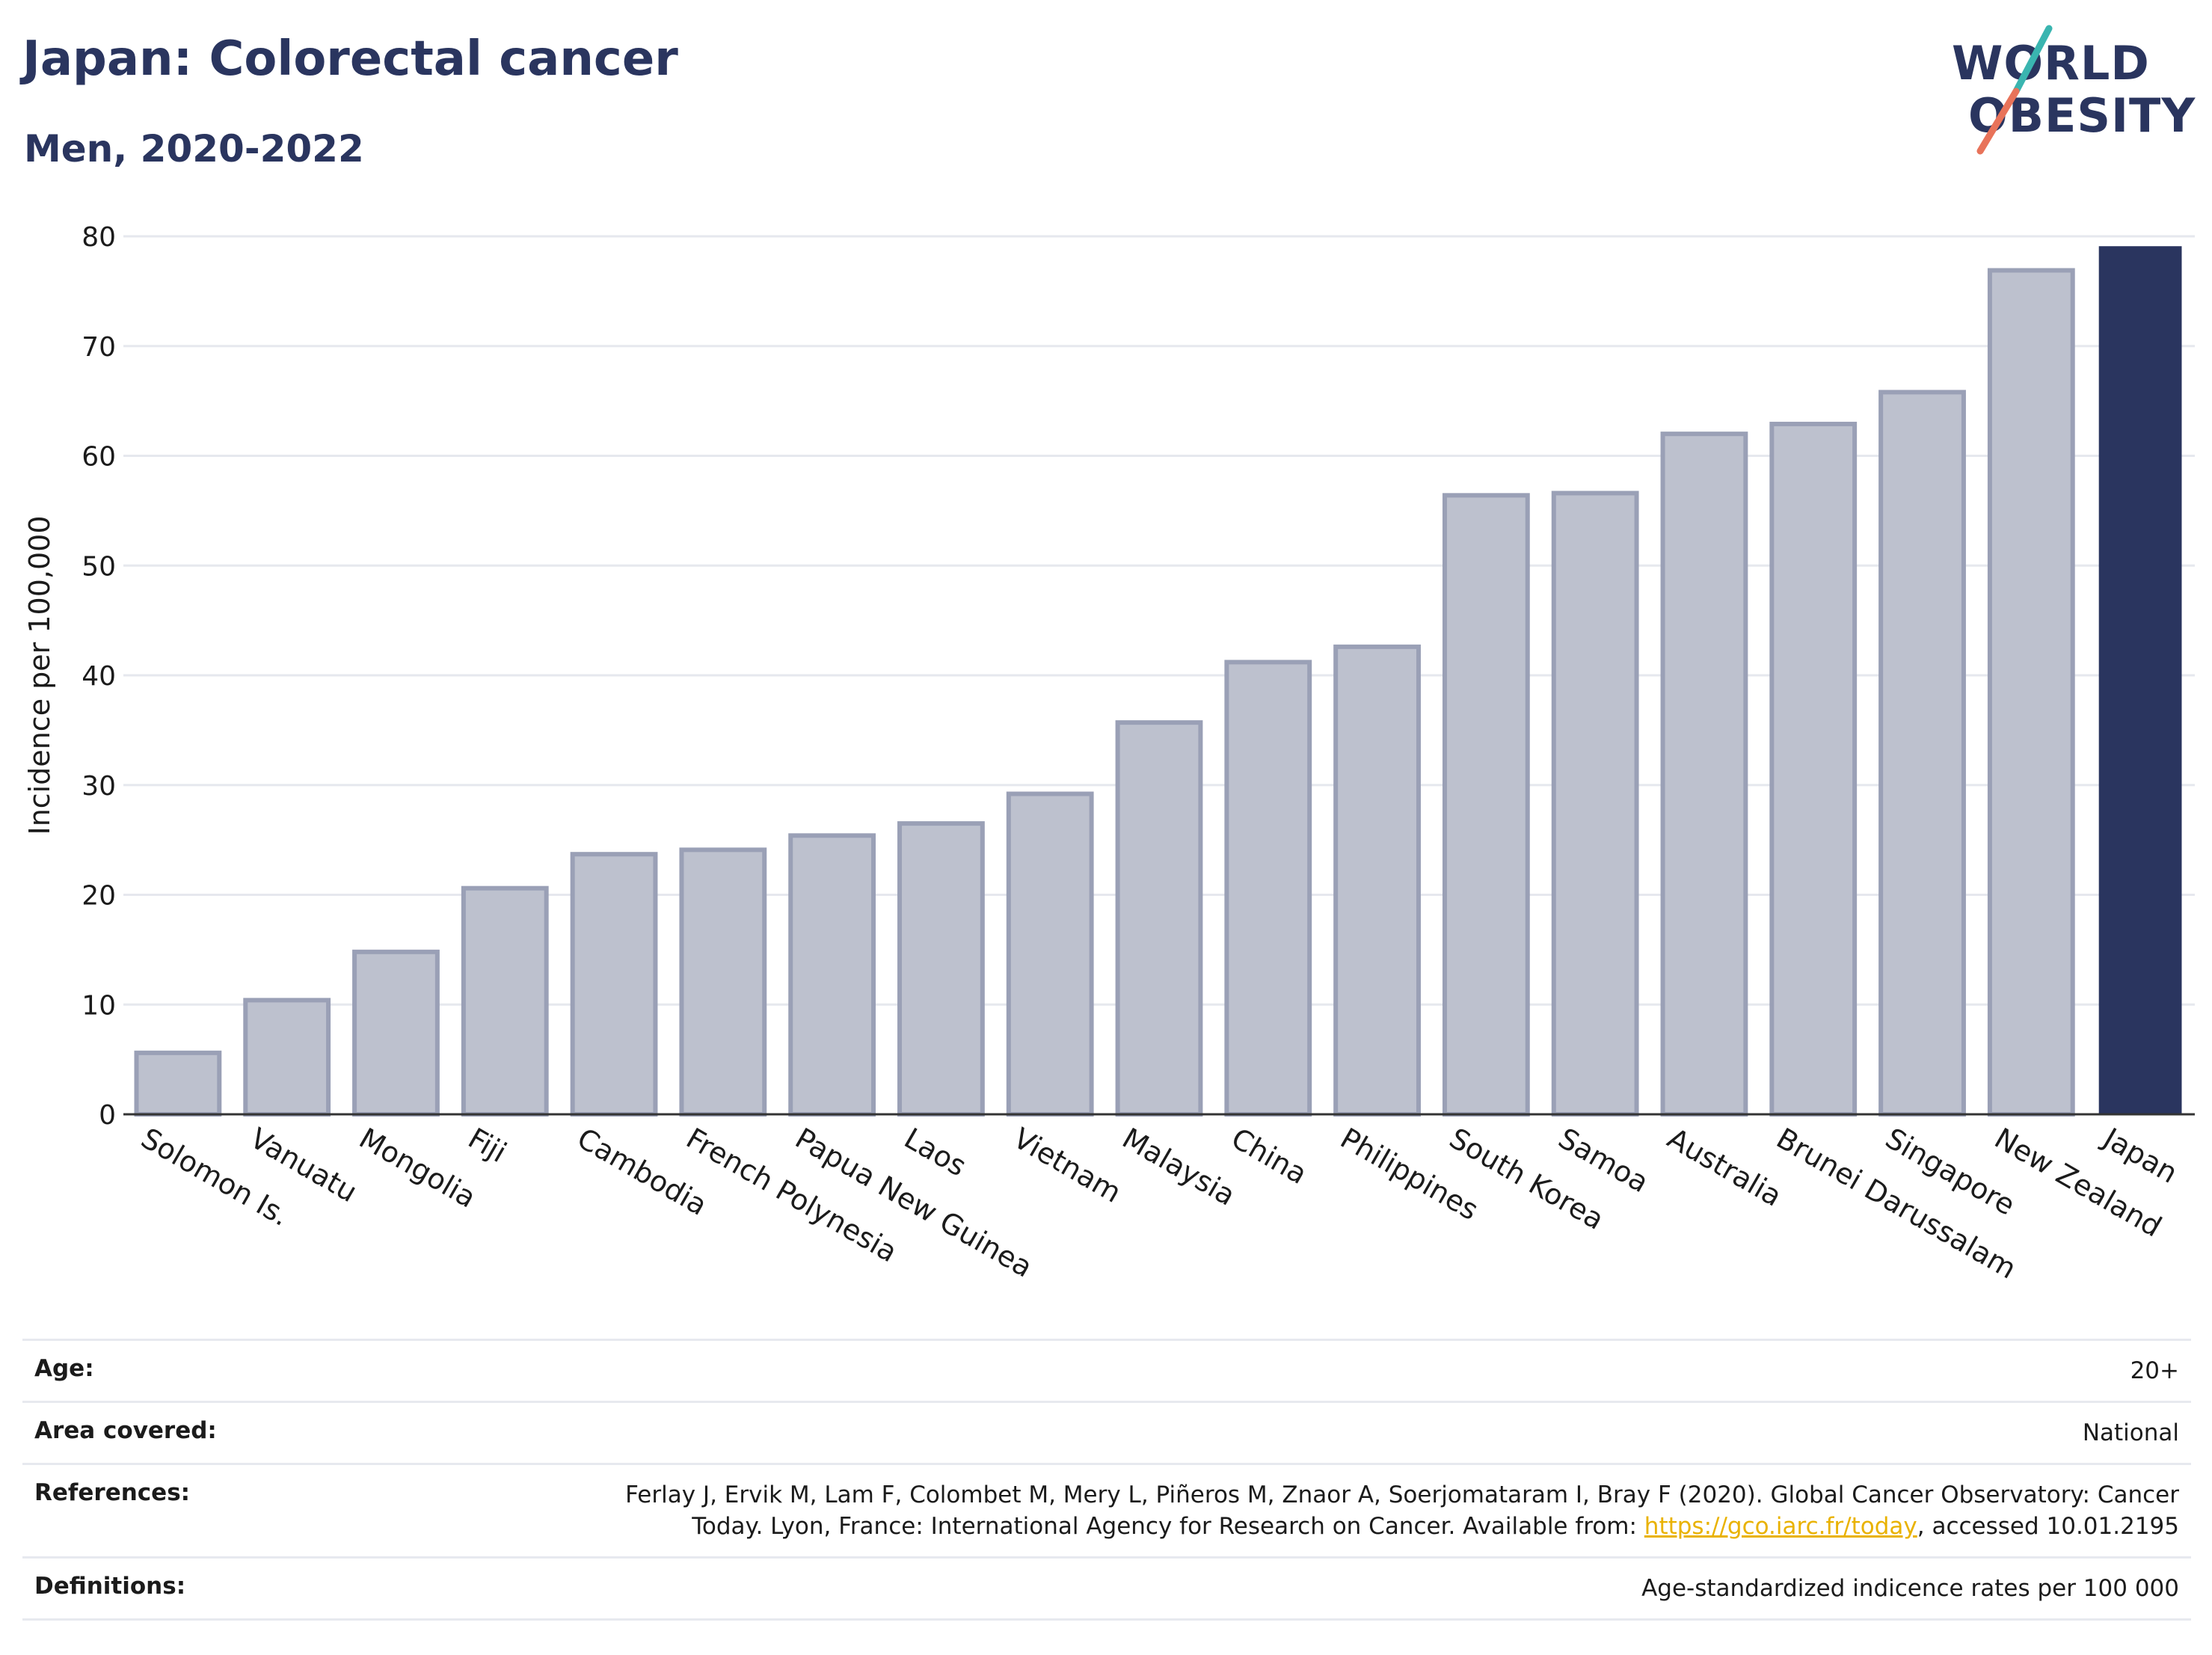  I want to click on bar-french-polynesia, so click(723, 982).